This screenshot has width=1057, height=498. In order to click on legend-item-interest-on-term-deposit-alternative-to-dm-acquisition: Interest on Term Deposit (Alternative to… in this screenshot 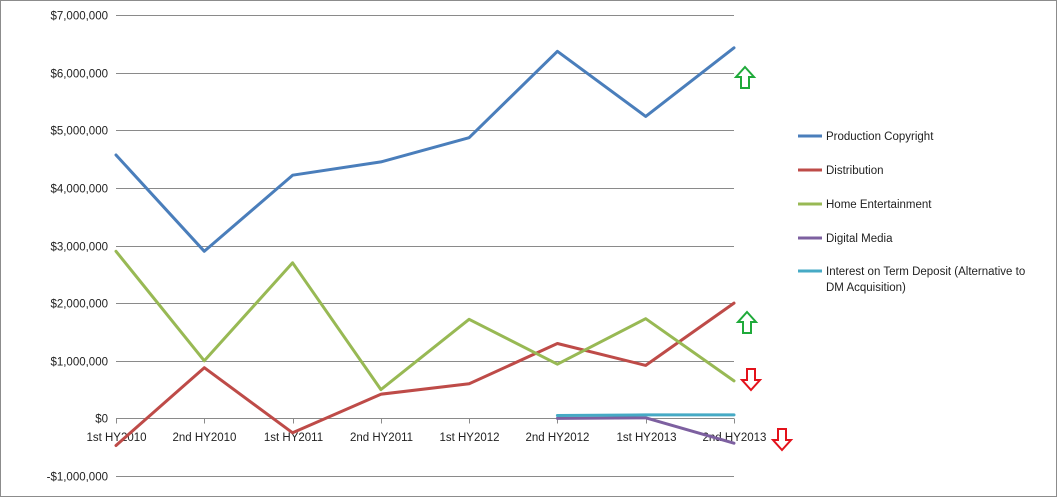, I will do `click(911, 280)`.